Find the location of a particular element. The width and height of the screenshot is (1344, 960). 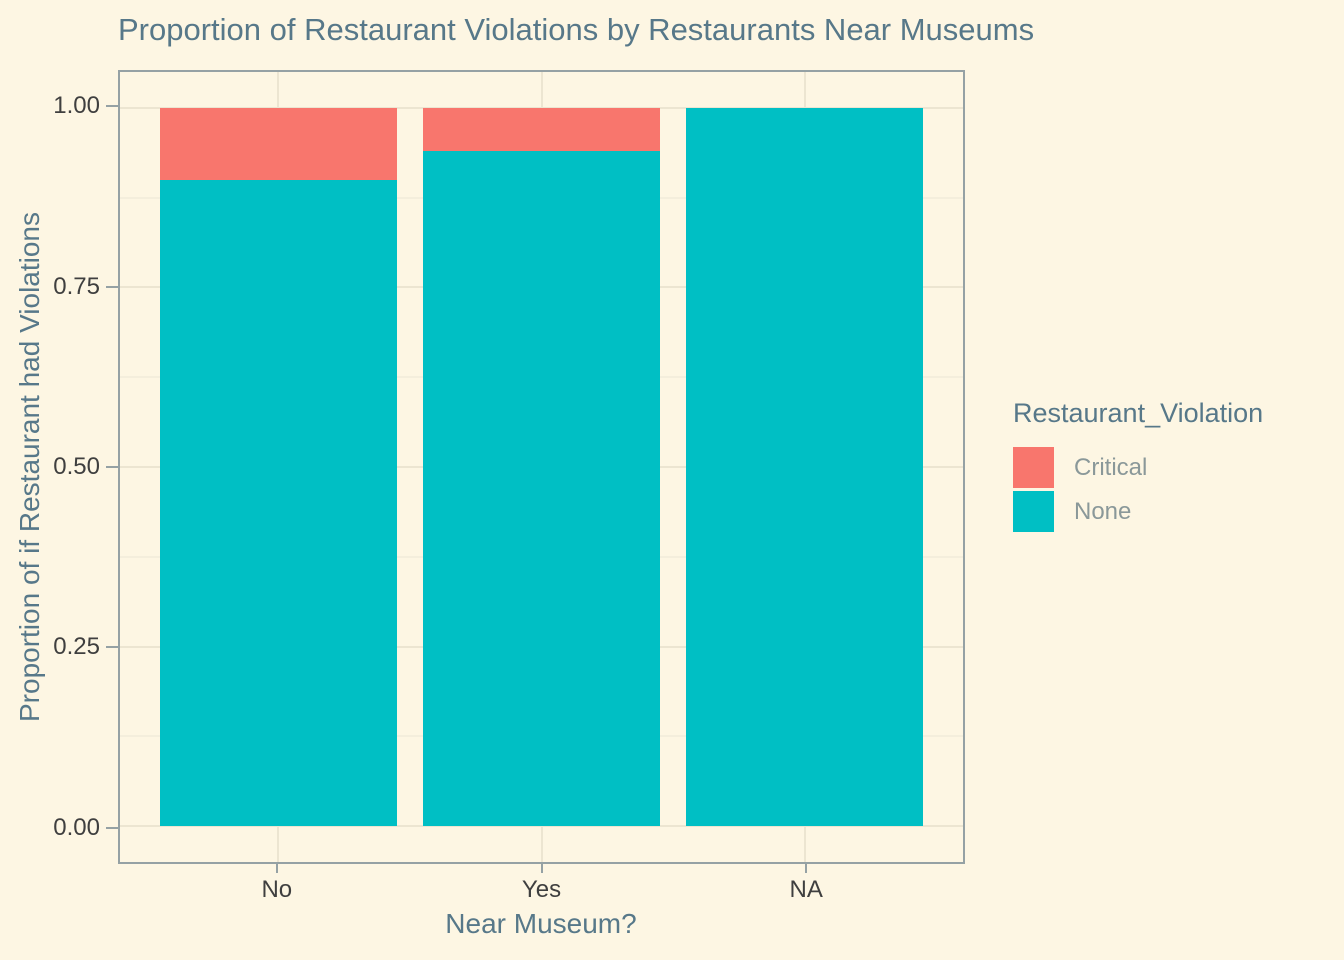

x-axis-tick-label: NA is located at coordinates (806, 889).